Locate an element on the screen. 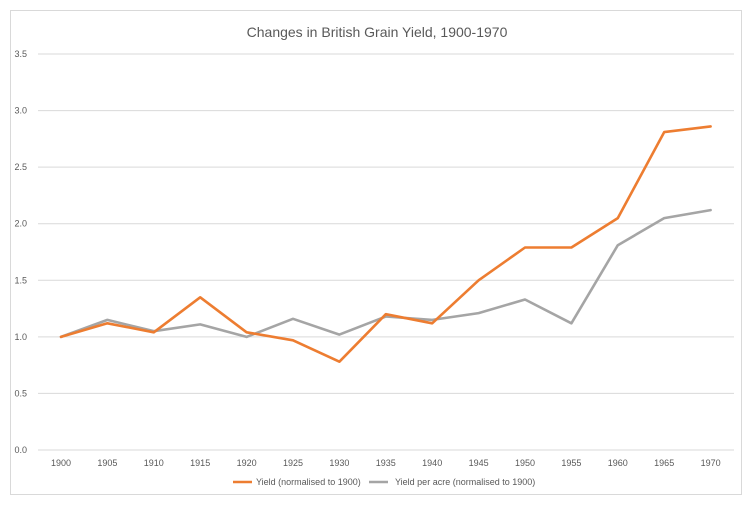  x-tick-label: 1920 is located at coordinates (247, 463).